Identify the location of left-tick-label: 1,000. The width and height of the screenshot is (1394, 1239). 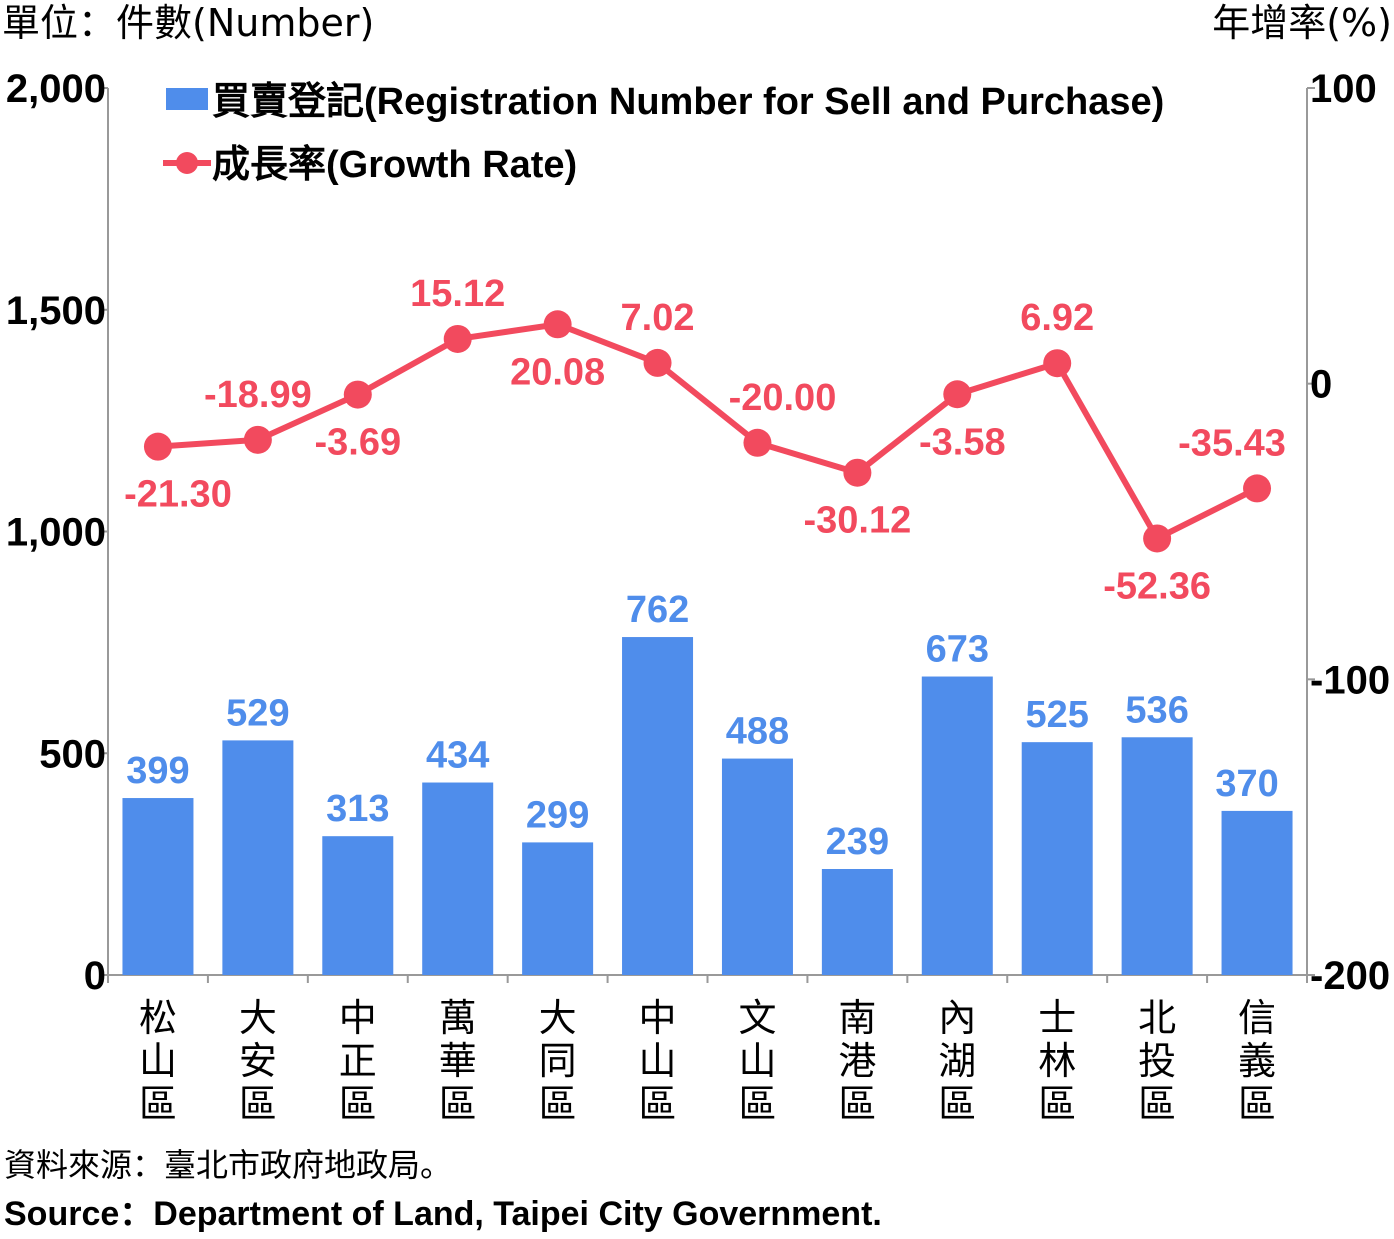
(56, 533).